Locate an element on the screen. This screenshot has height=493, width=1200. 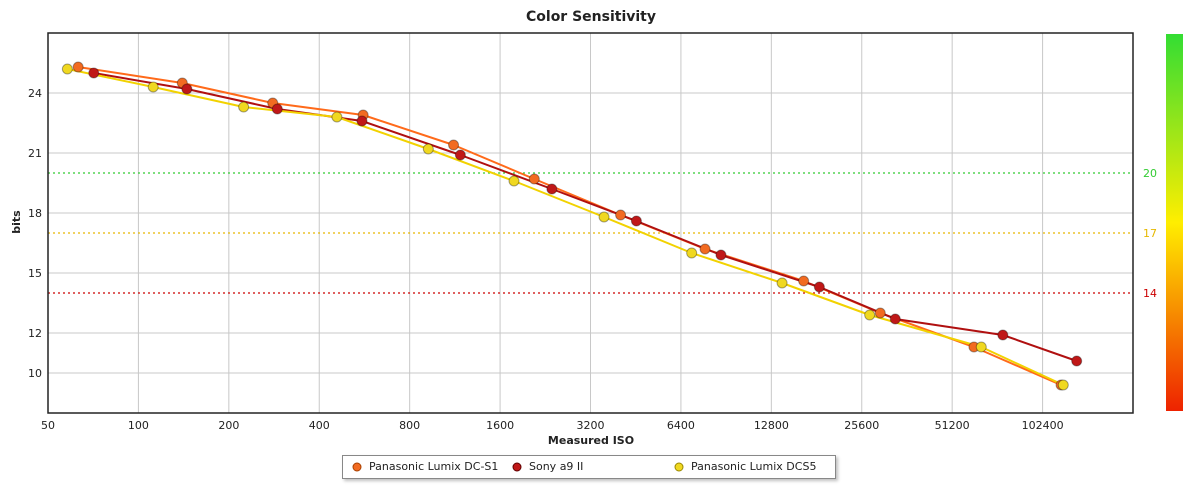
legend-item-s1: Panasonic Lumix DC-S1 is located at coordinates (424, 466).